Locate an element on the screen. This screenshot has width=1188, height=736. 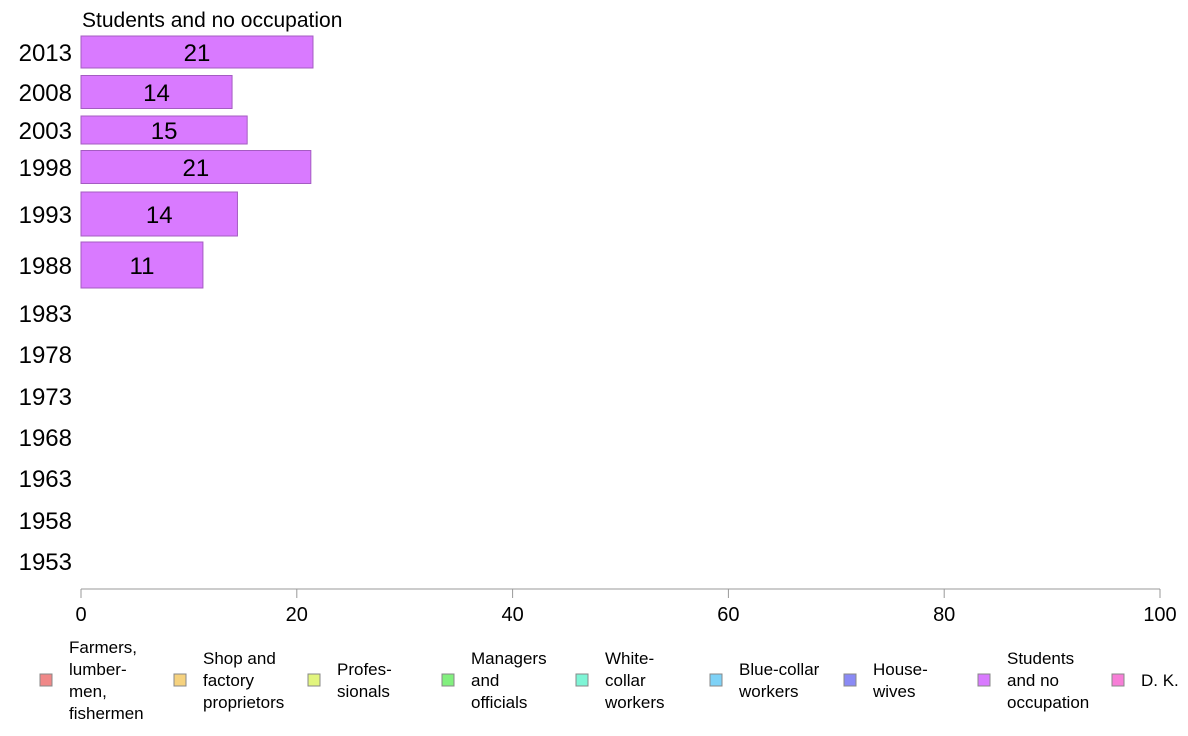
legend-label: Managers is located at coordinates (509, 658).